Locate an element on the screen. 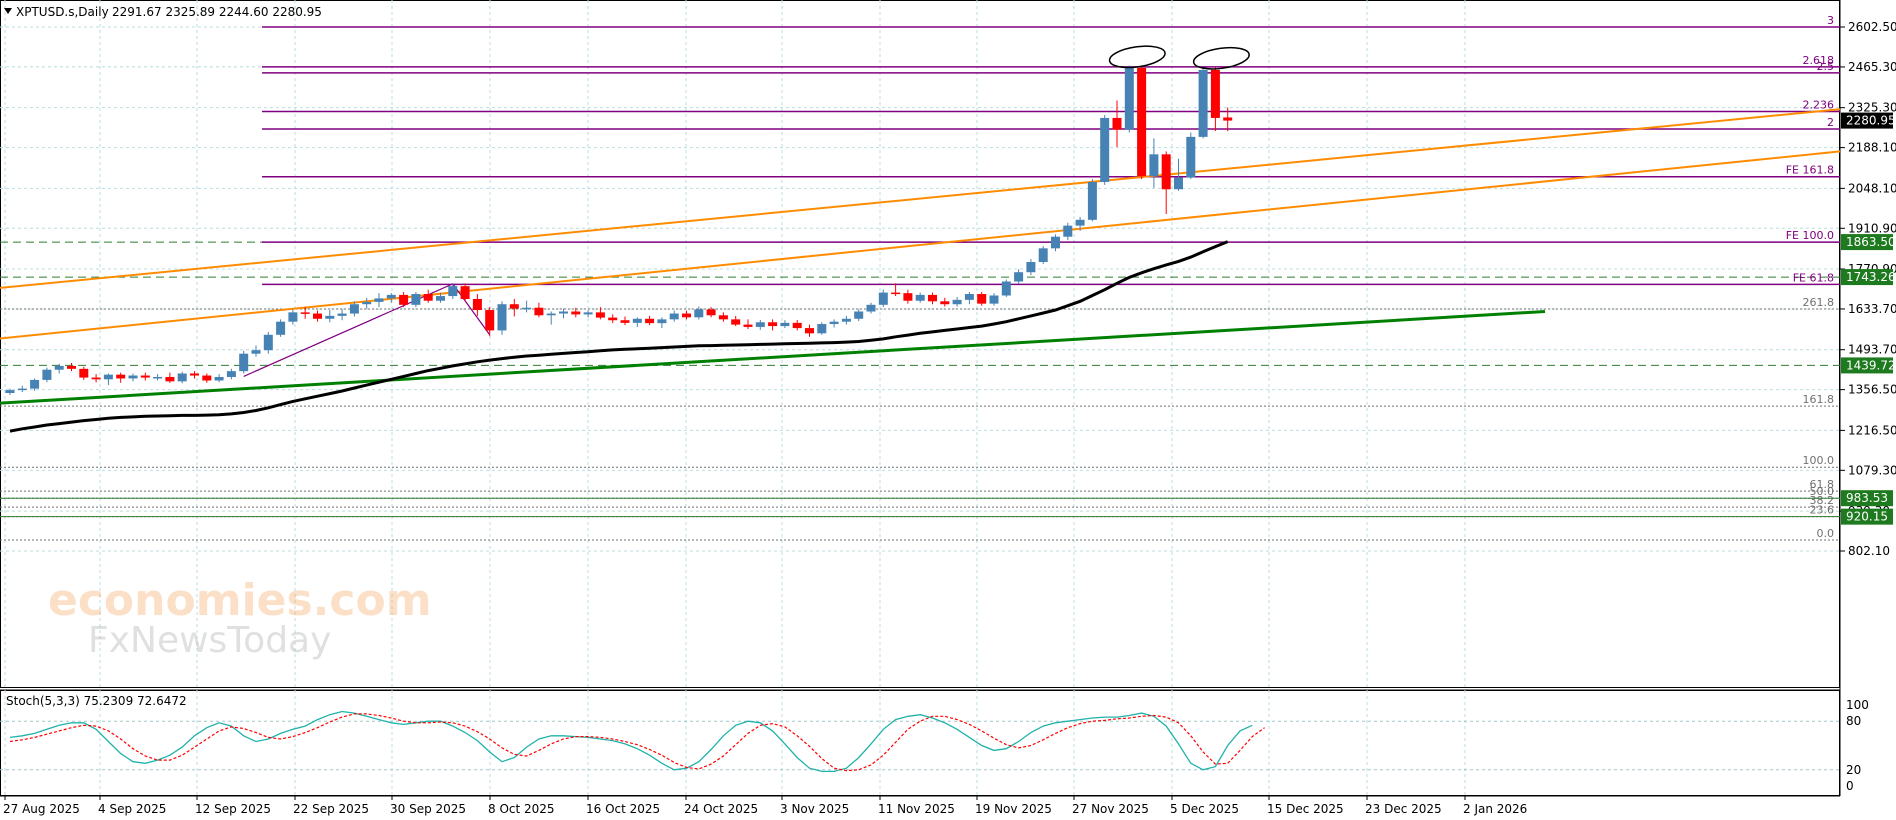  stoch-tick-label: 80 is located at coordinates (1853, 721).